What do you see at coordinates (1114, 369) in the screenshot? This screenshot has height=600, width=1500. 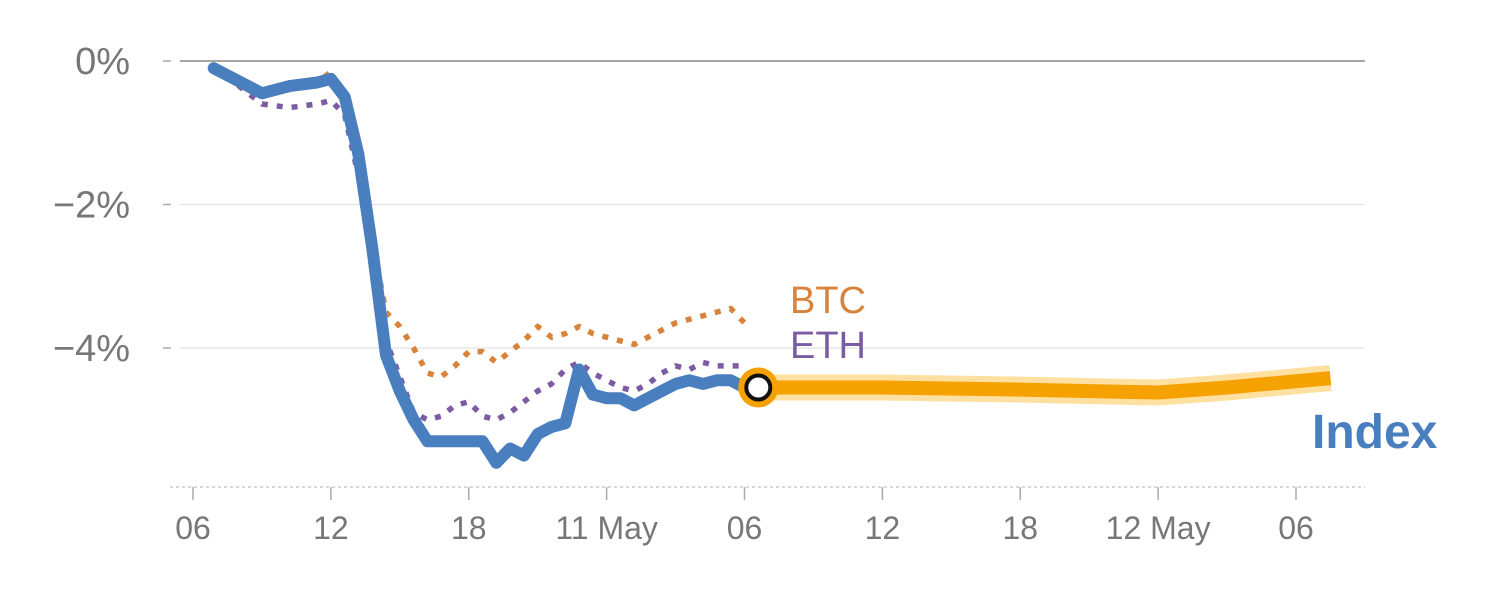 I see `series-labels: BTC ETH Index` at bounding box center [1114, 369].